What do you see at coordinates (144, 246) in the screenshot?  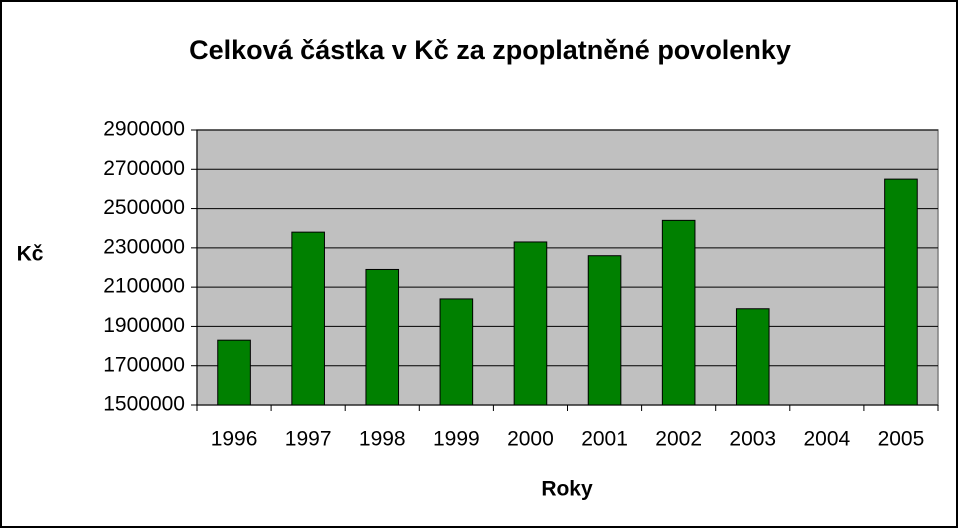 I see `y-tick-label: 2300000` at bounding box center [144, 246].